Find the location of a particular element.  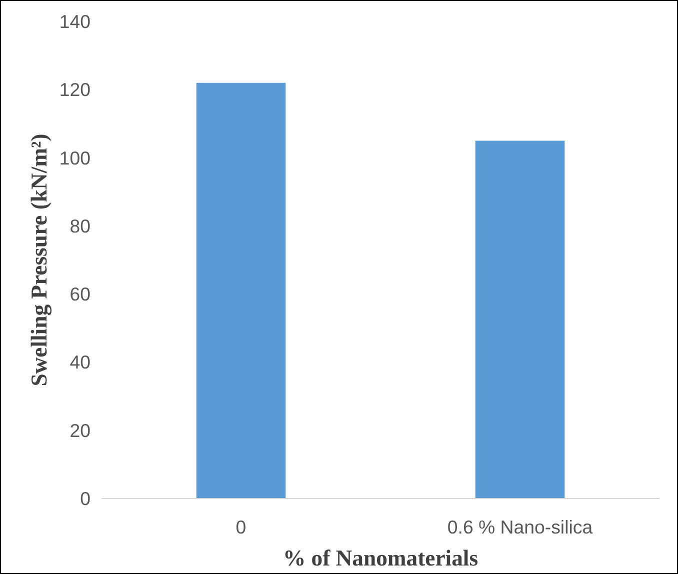

y-tick-label: 60 is located at coordinates (80, 294).